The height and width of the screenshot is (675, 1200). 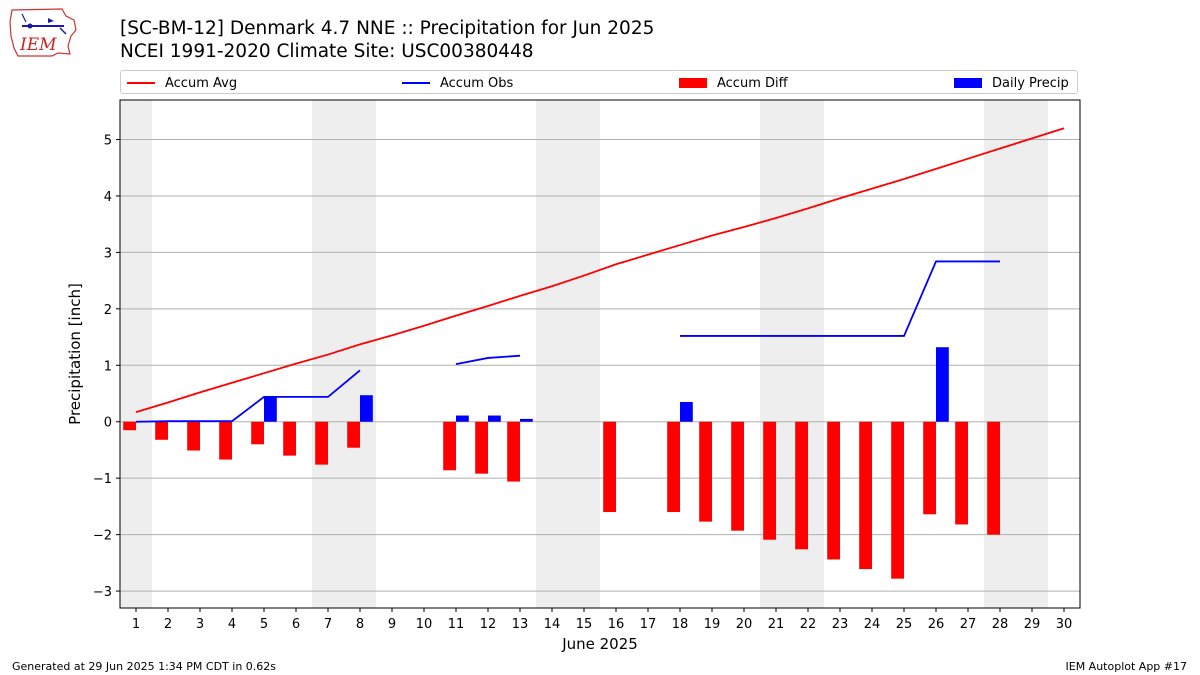 I want to click on x-tick-label: 23, so click(x=840, y=624).